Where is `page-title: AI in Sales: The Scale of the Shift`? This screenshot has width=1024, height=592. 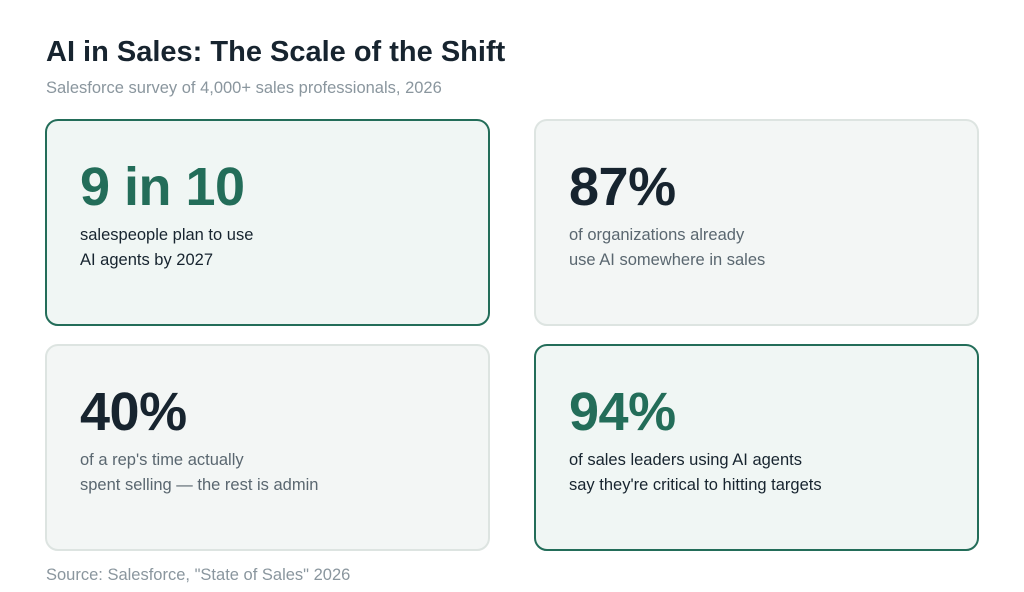
page-title: AI in Sales: The Scale of the Shift is located at coordinates (276, 52).